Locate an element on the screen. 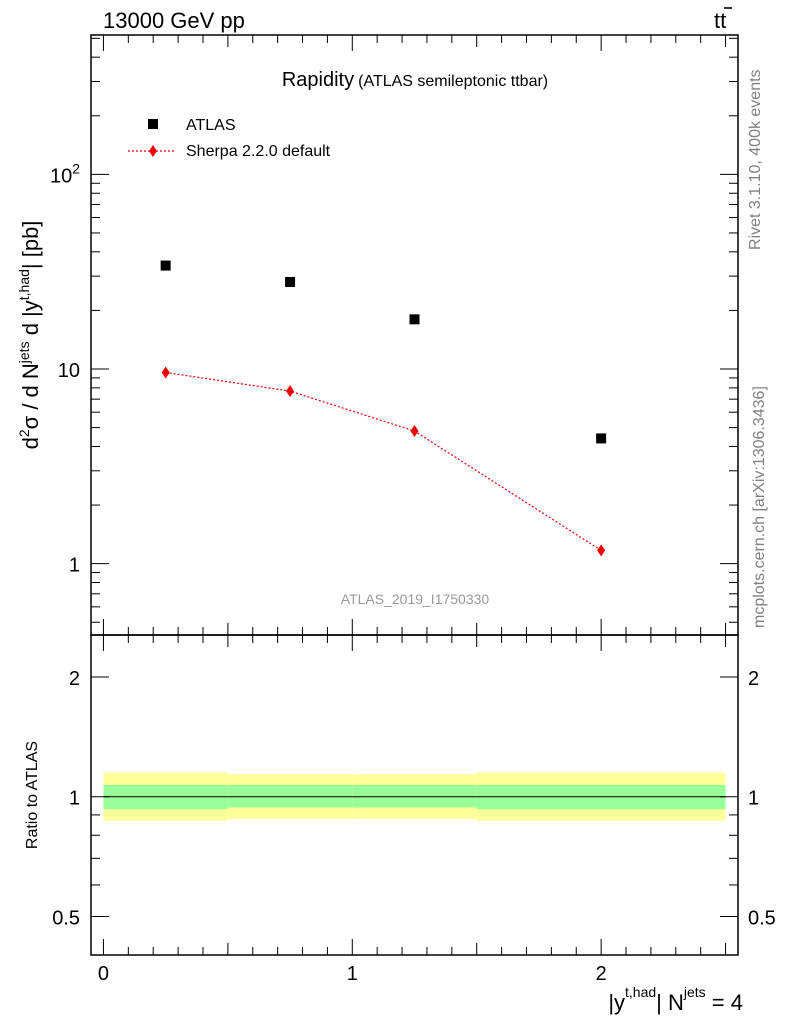 The height and width of the screenshot is (1024, 786). main-y-axis-label: d2σ / d Njets d |yt,had| [pb] is located at coordinates (29, 335).